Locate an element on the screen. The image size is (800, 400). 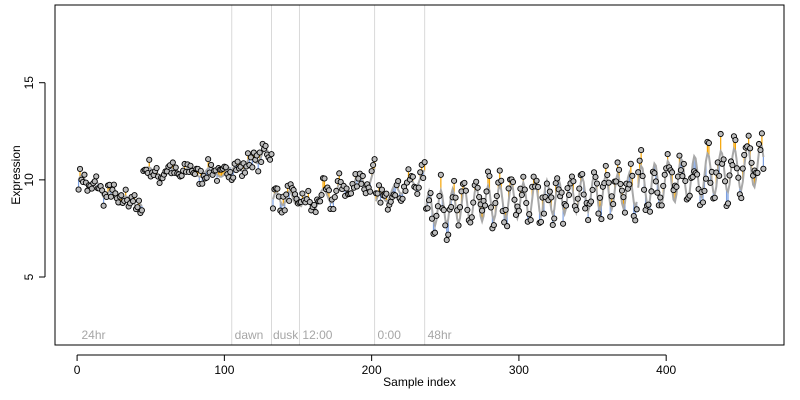
x-tick-label: 100 is located at coordinates (224, 370).